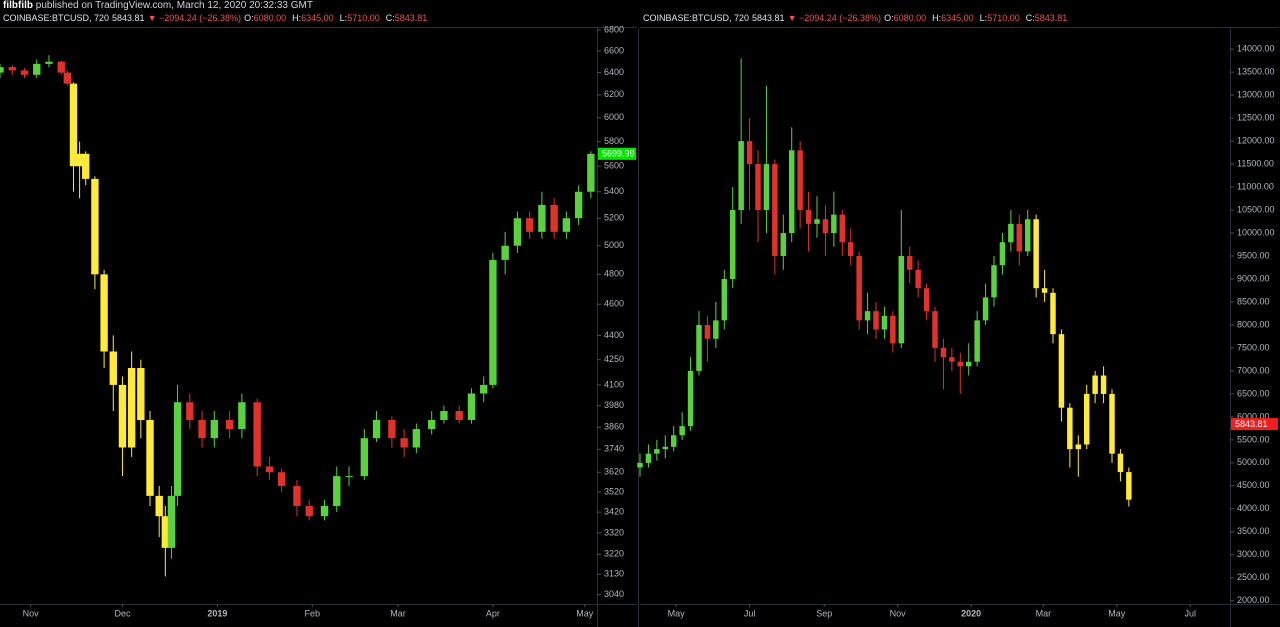 This screenshot has height=627, width=1280. I want to click on x-tick-label: Apr, so click(493, 613).